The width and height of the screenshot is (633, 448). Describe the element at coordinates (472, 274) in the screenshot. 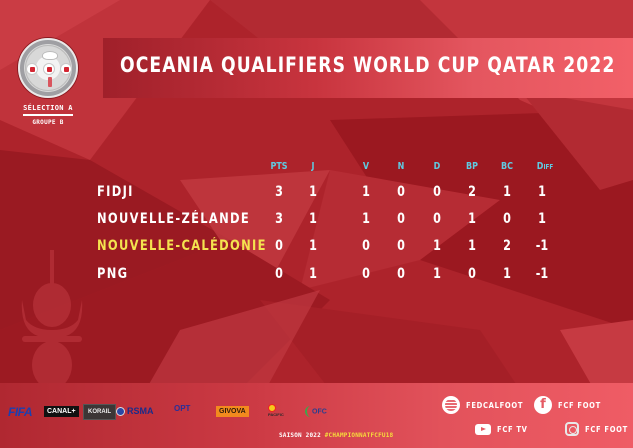

I see `cell-bp: 0` at that location.